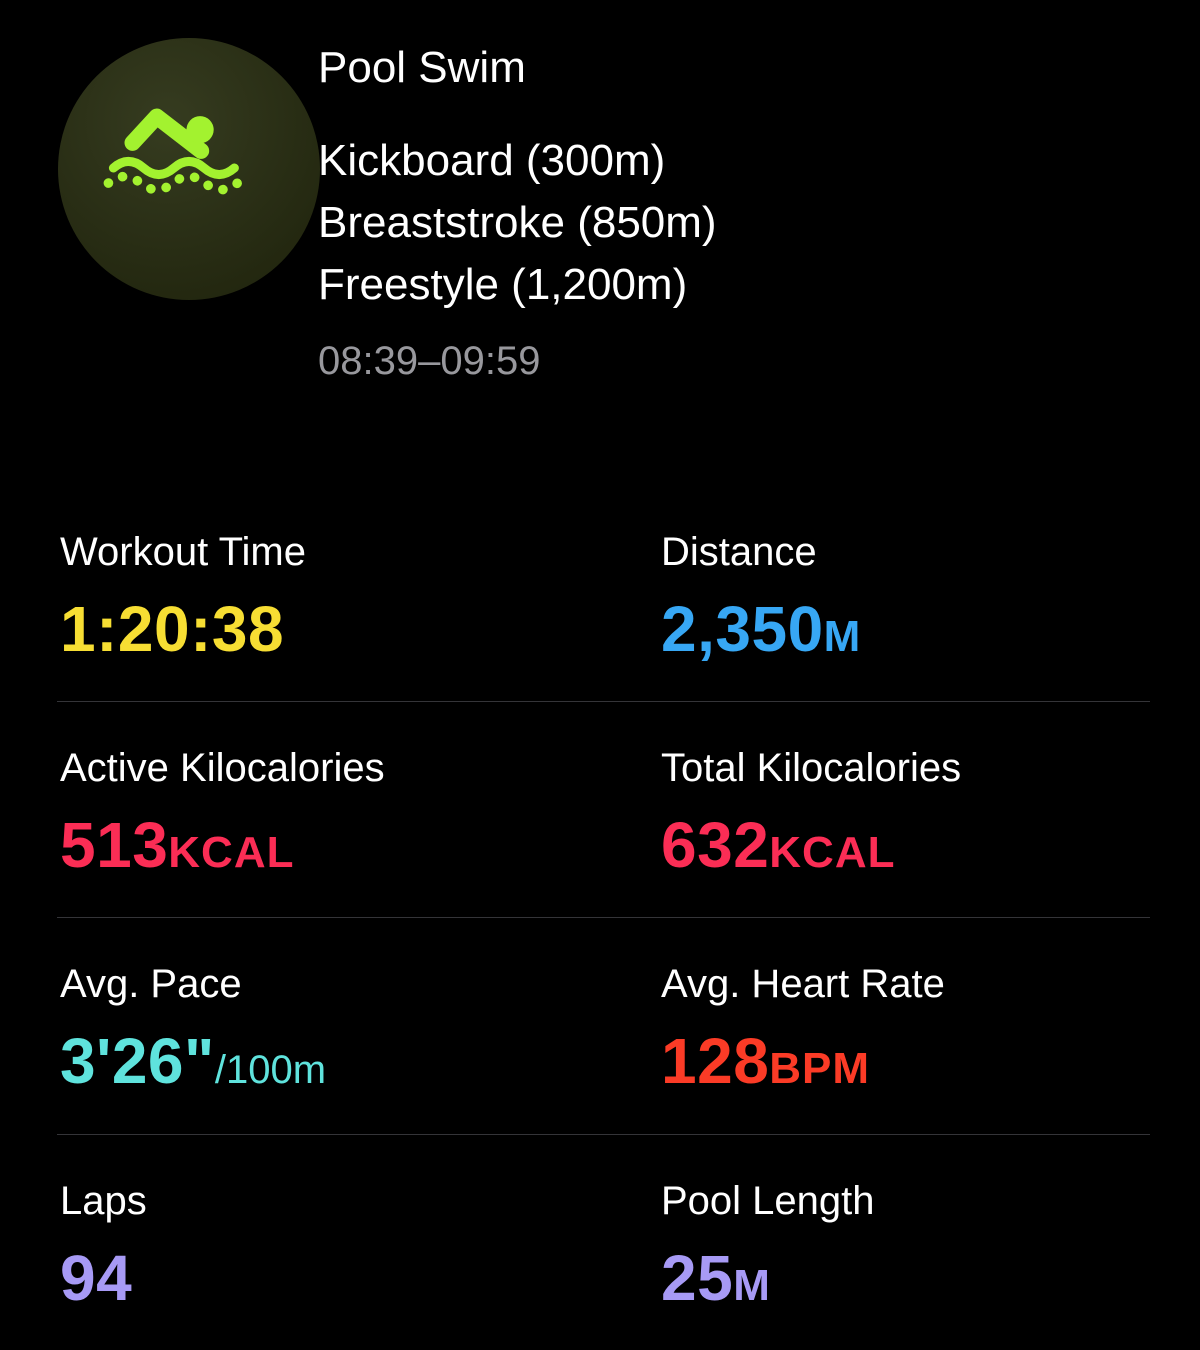 Image resolution: width=1200 pixels, height=1350 pixels. I want to click on stat-distance: Distance 2,350M, so click(904, 600).